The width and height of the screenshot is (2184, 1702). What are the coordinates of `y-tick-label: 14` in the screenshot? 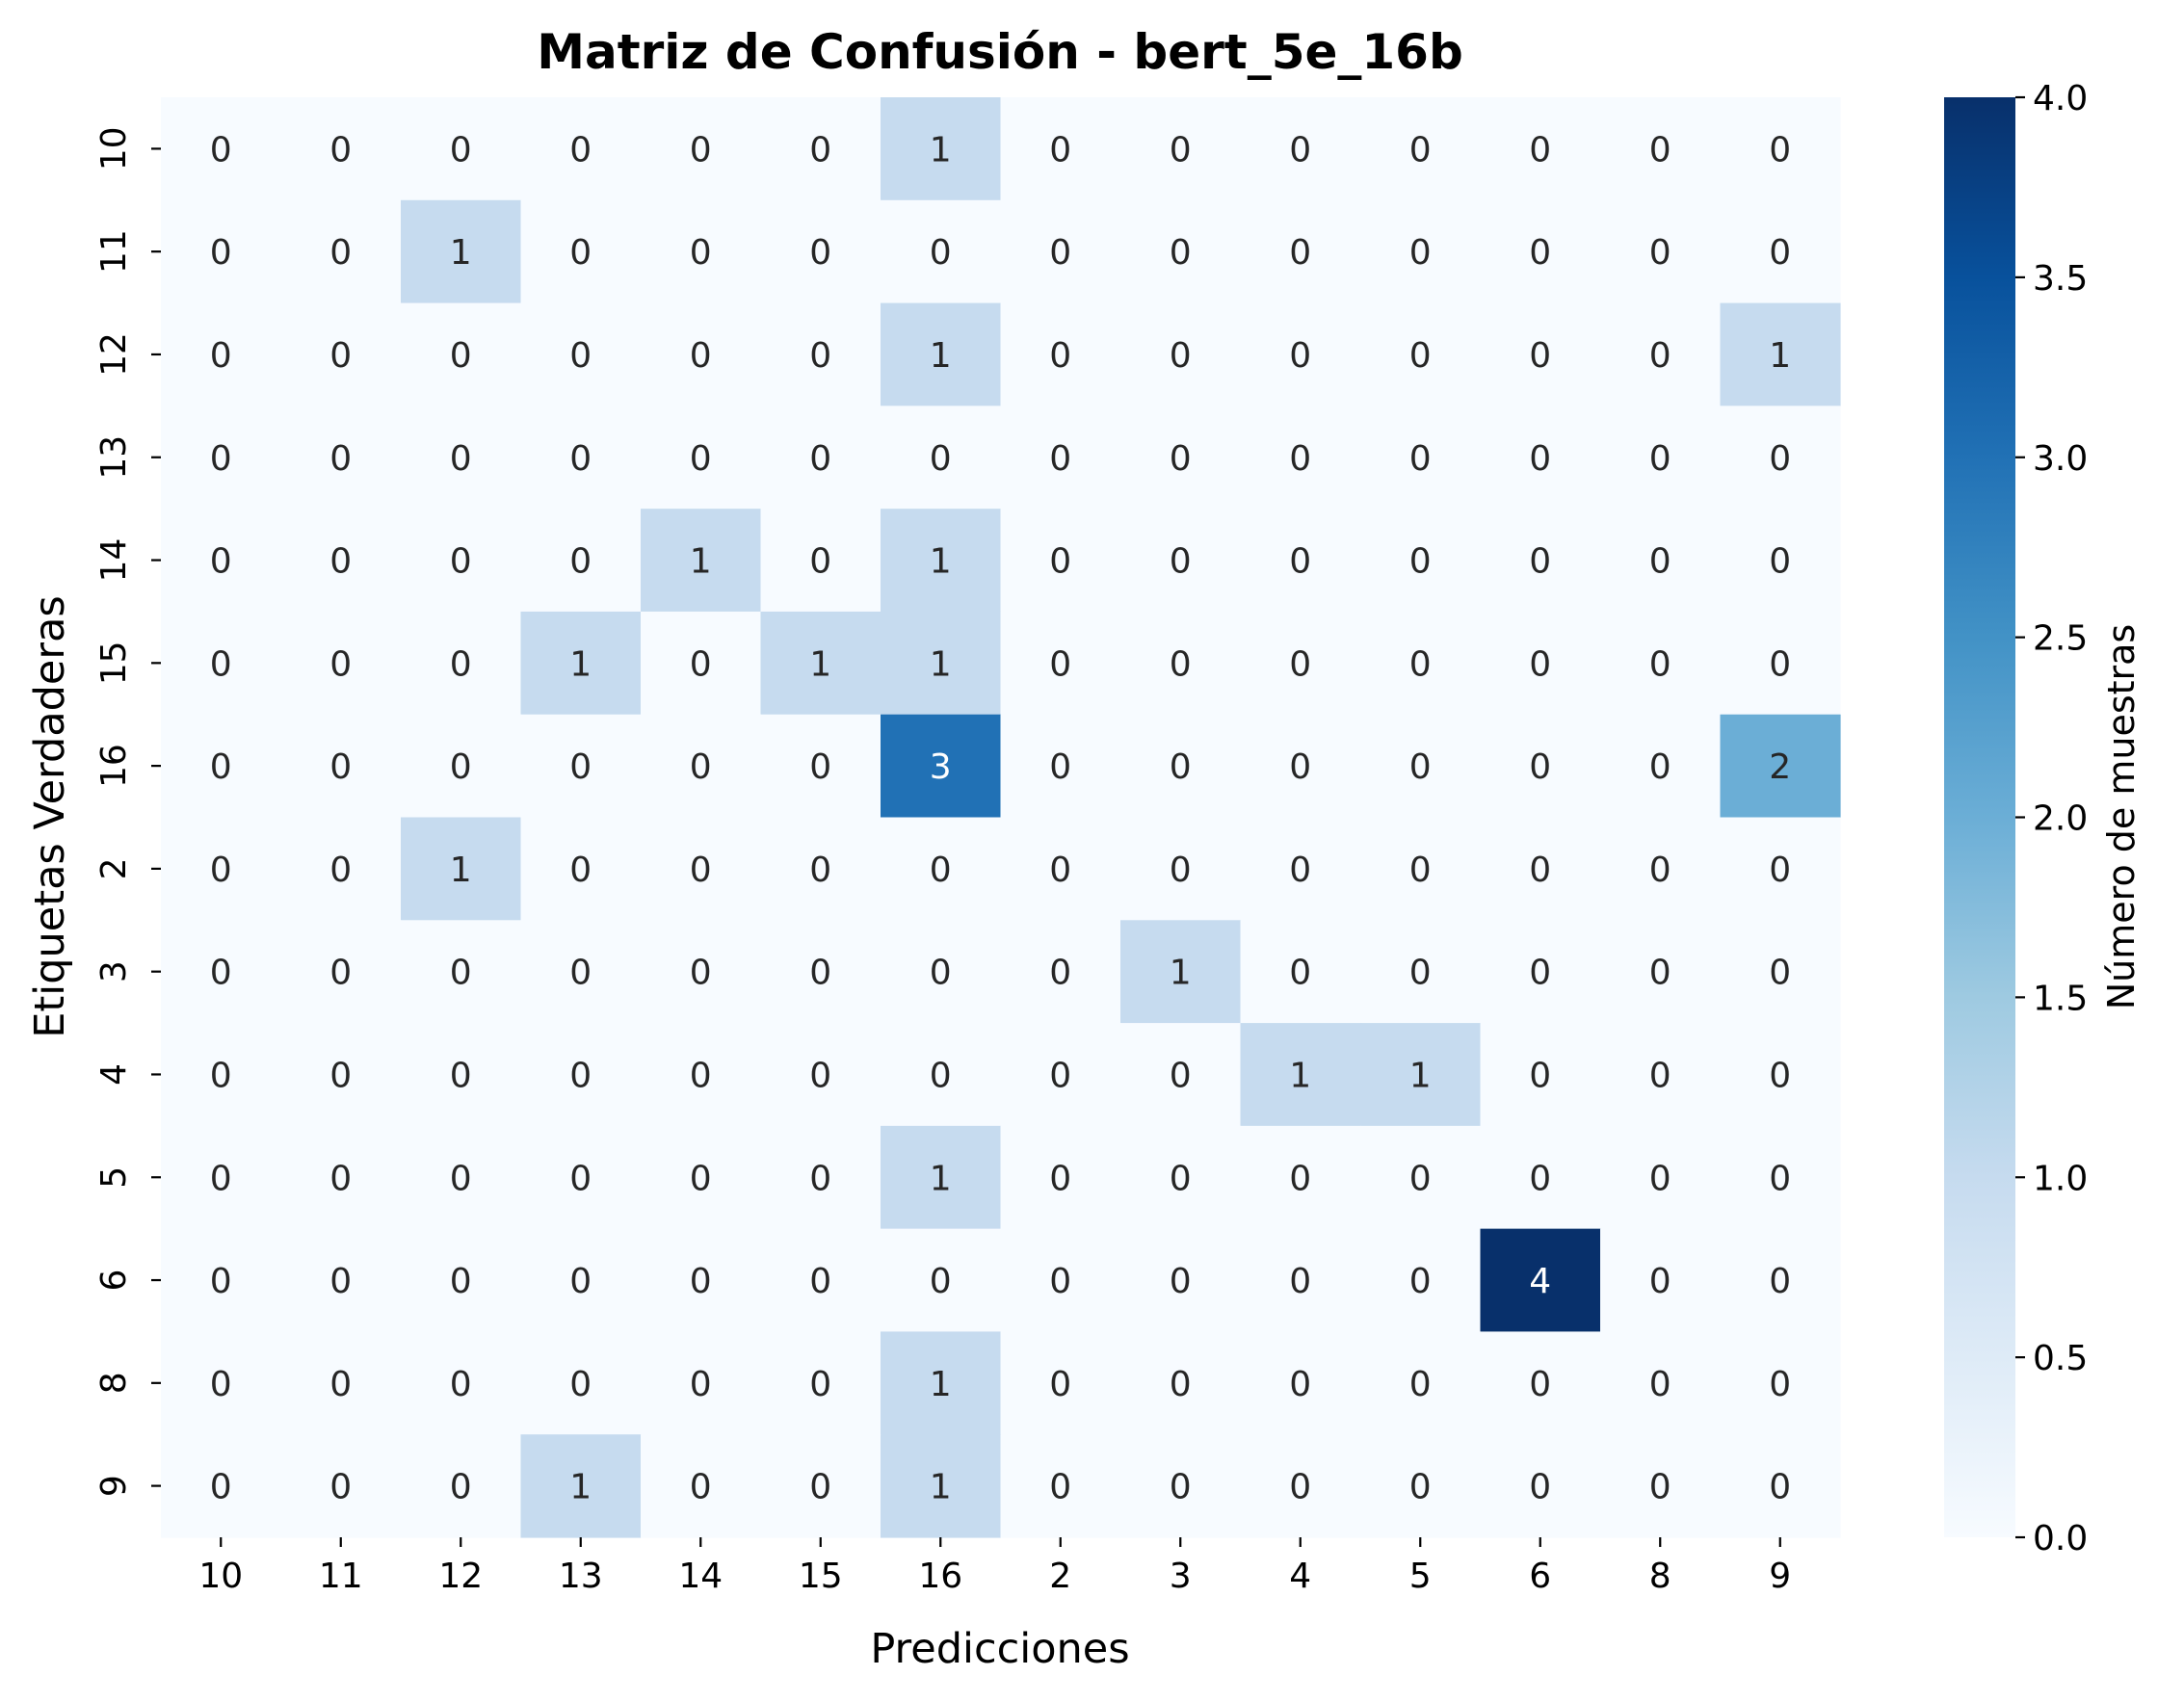 It's located at (114, 560).